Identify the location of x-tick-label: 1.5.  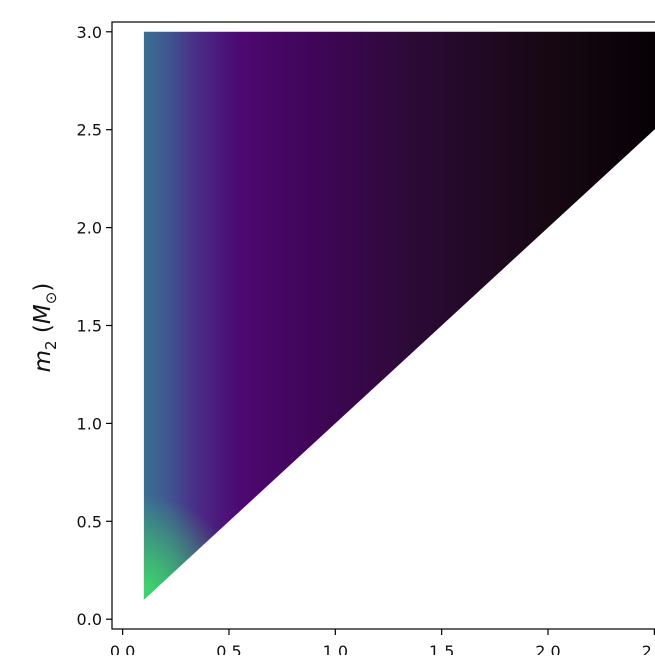
(441, 648).